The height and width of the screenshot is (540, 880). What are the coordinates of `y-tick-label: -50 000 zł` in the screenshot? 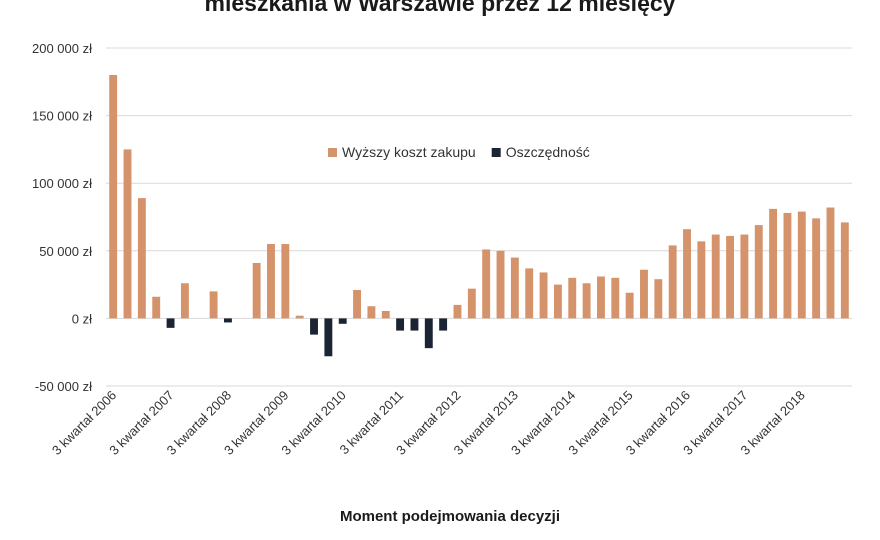 It's located at (63, 386).